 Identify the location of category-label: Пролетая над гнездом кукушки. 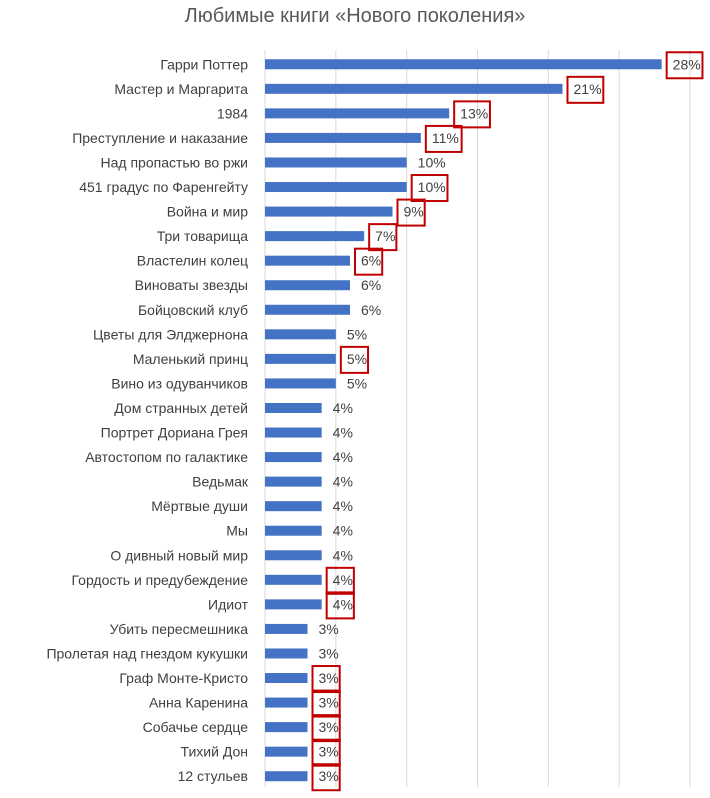
(147, 653).